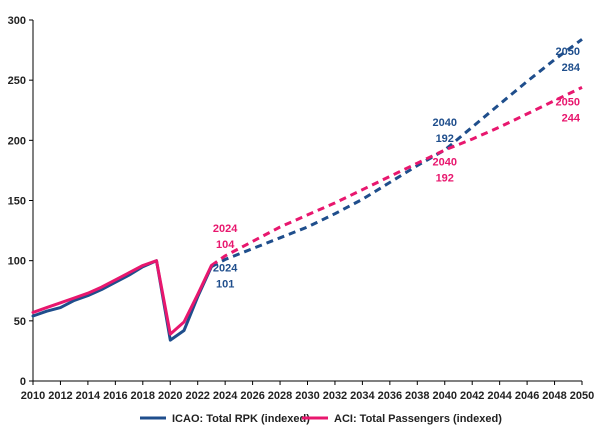 The height and width of the screenshot is (435, 600). Describe the element at coordinates (472, 396) in the screenshot. I see `x-tick-label: 2042` at that location.